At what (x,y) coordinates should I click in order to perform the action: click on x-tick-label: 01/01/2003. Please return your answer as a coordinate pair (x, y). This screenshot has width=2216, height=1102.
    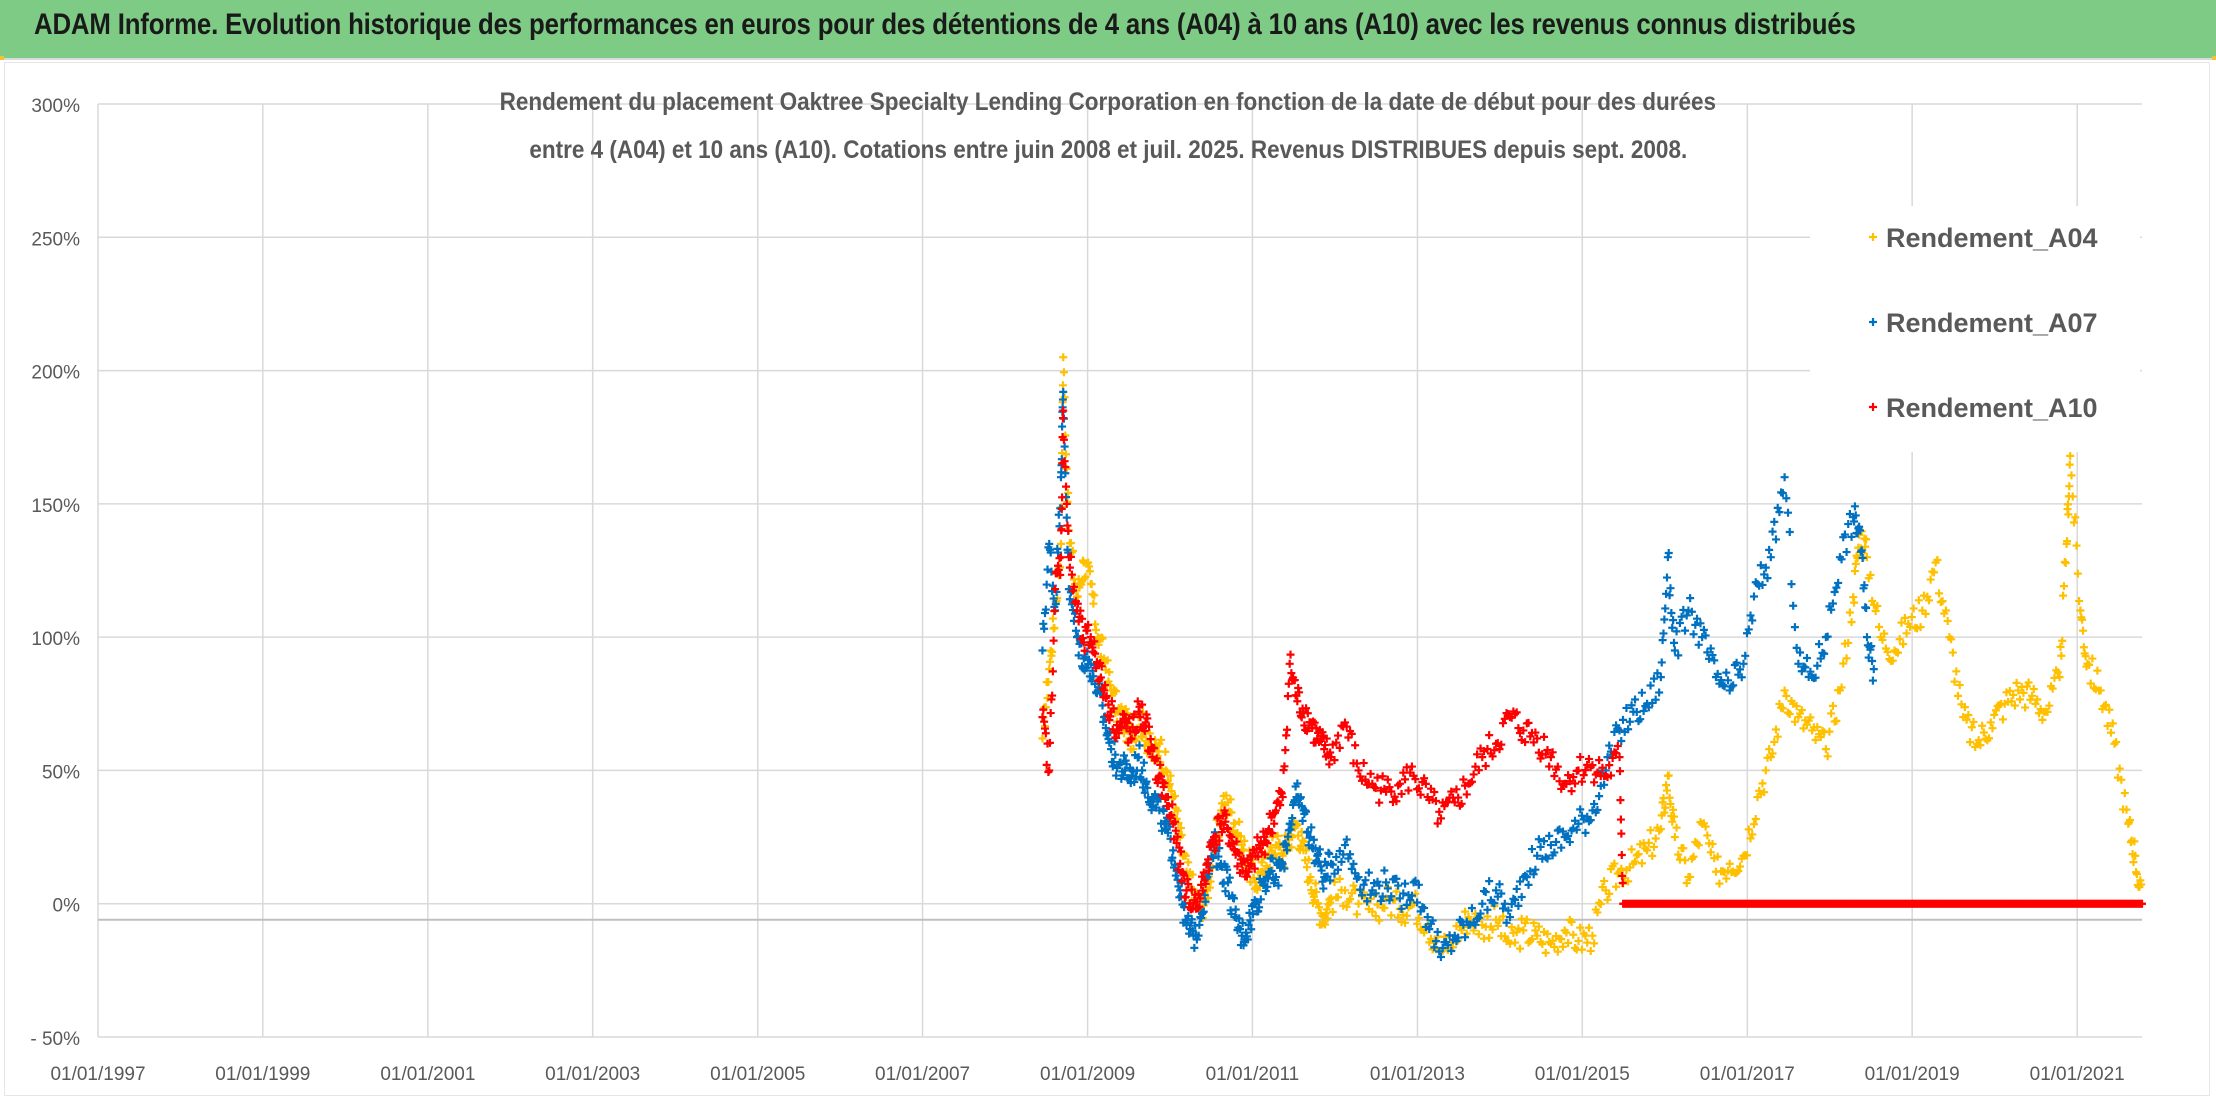
    Looking at the image, I should click on (592, 1074).